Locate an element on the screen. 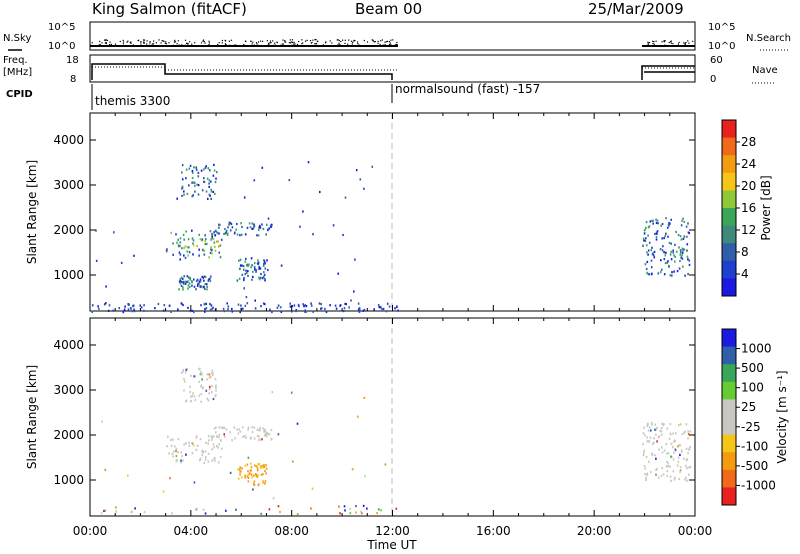 This screenshot has width=800, height=554. station-title: King Salmon (fitACF) is located at coordinates (169, 9).